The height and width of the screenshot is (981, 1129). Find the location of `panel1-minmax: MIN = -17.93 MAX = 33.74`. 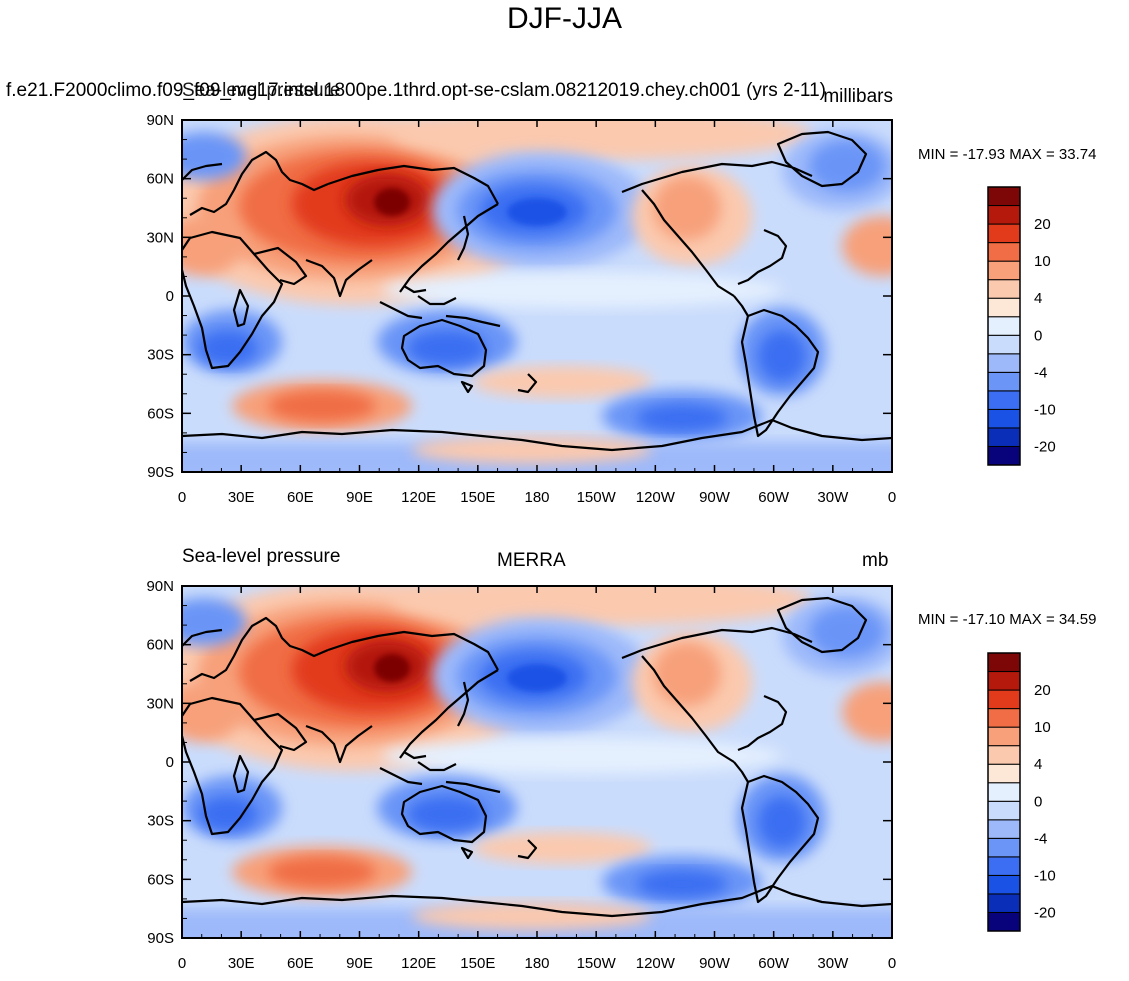

panel1-minmax: MIN = -17.93 MAX = 33.74 is located at coordinates (1007, 154).